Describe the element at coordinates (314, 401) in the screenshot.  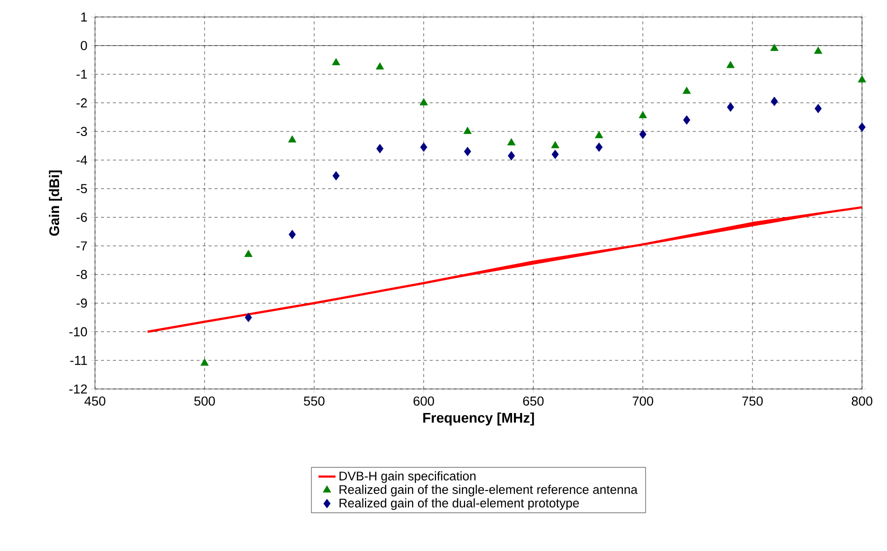
I see `x-tick-label: 550` at that location.